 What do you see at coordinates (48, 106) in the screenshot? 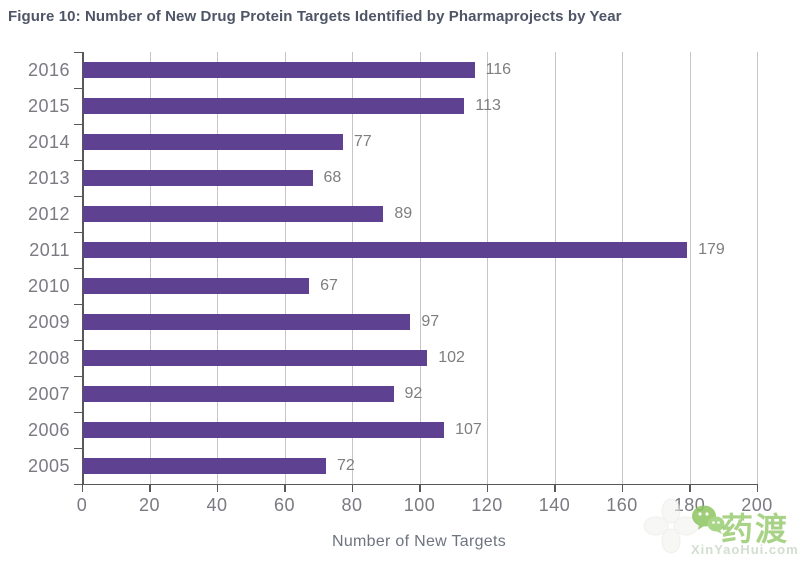
I see `y-category-label: 2015` at bounding box center [48, 106].